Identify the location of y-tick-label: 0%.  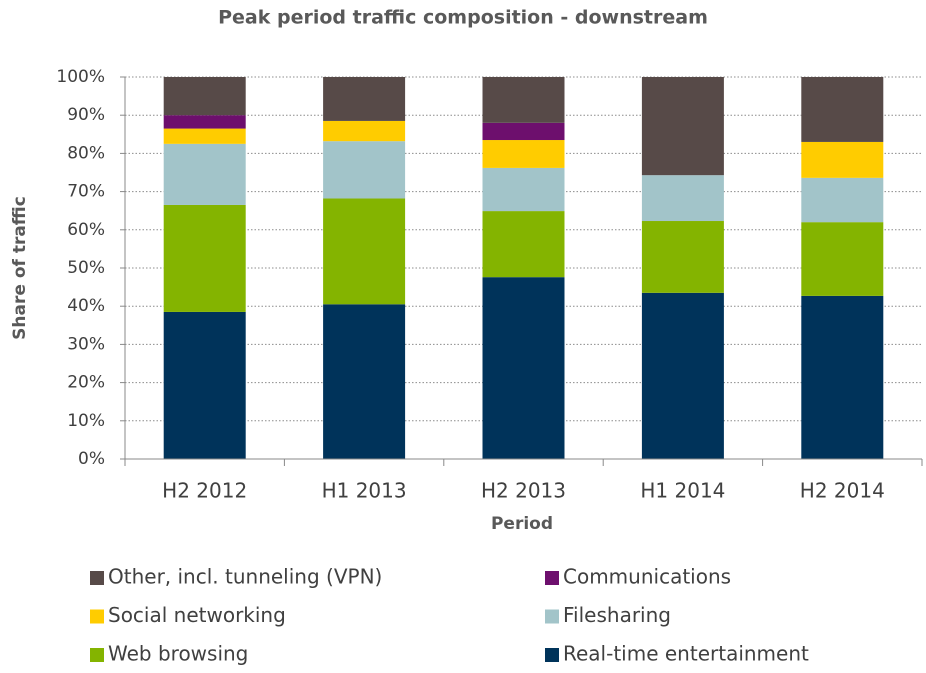
(91, 459).